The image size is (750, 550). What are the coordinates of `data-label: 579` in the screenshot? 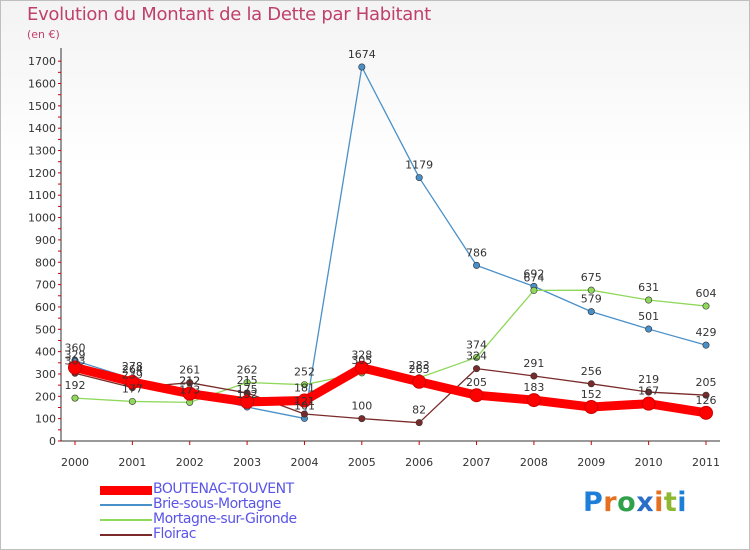 It's located at (591, 299).